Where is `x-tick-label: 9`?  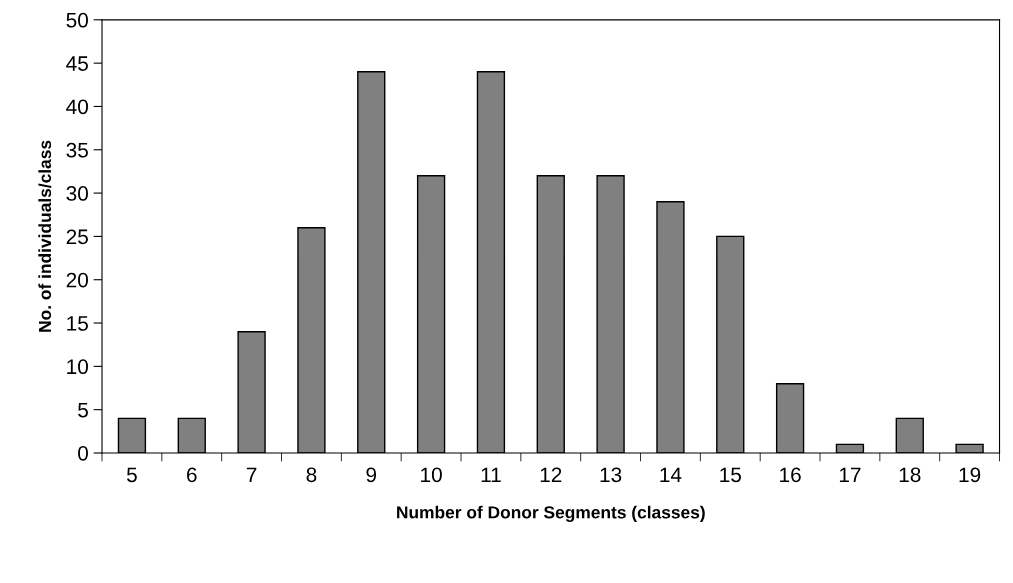
x-tick-label: 9 is located at coordinates (371, 475).